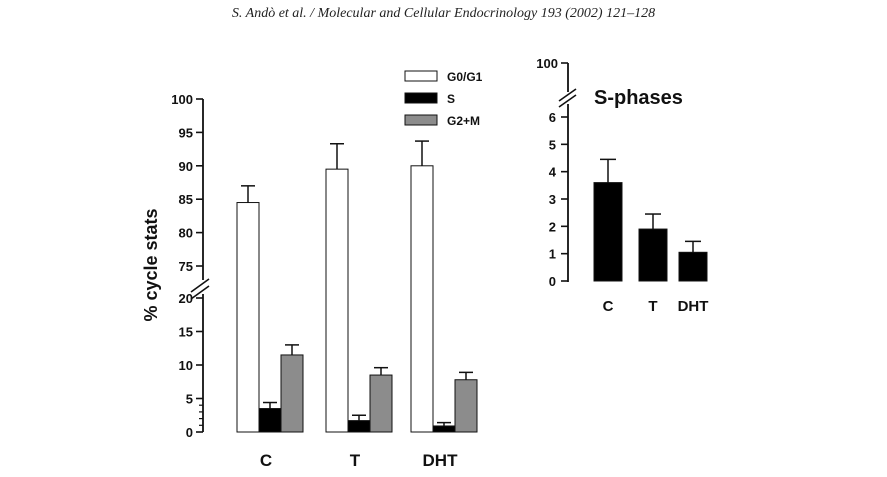  I want to click on y-tick-label: 20, so click(186, 298).